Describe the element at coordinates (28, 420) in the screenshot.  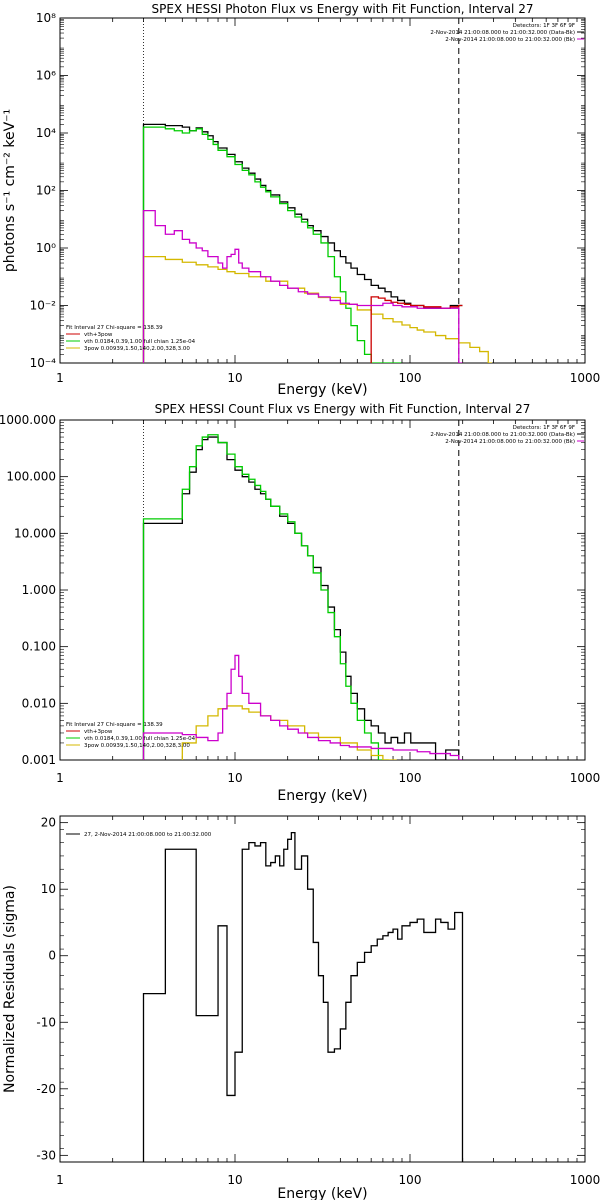
I see `y-tick-label: 1000.000` at that location.